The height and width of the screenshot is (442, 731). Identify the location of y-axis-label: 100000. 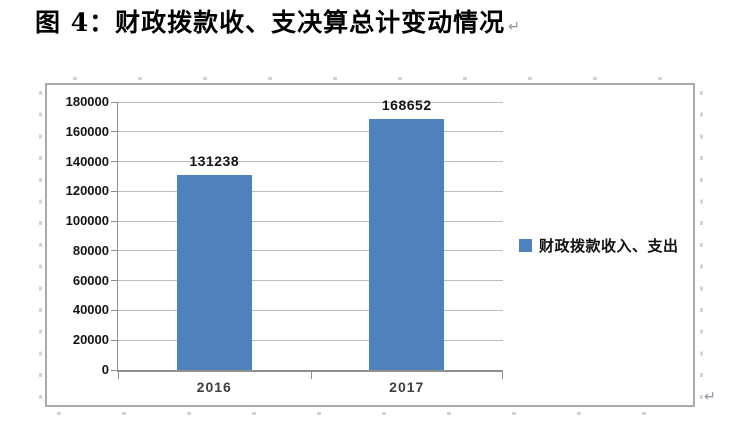
(87, 221).